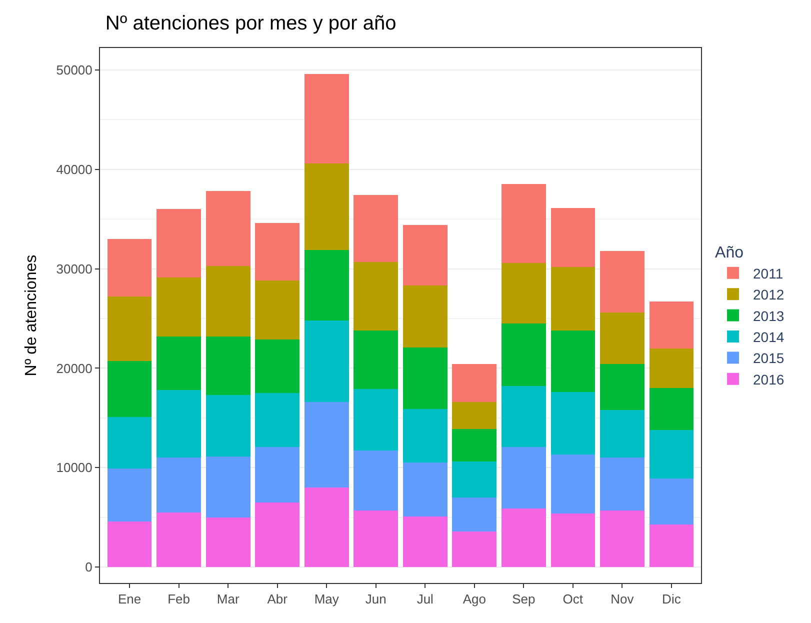 The height and width of the screenshot is (623, 811). What do you see at coordinates (88, 567) in the screenshot?
I see `y-tick-label: 0` at bounding box center [88, 567].